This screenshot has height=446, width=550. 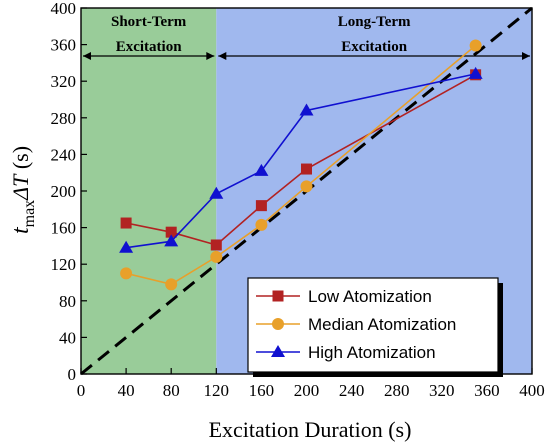 I want to click on y-axis-title: tmaxΔT (s), so click(x=23, y=190).